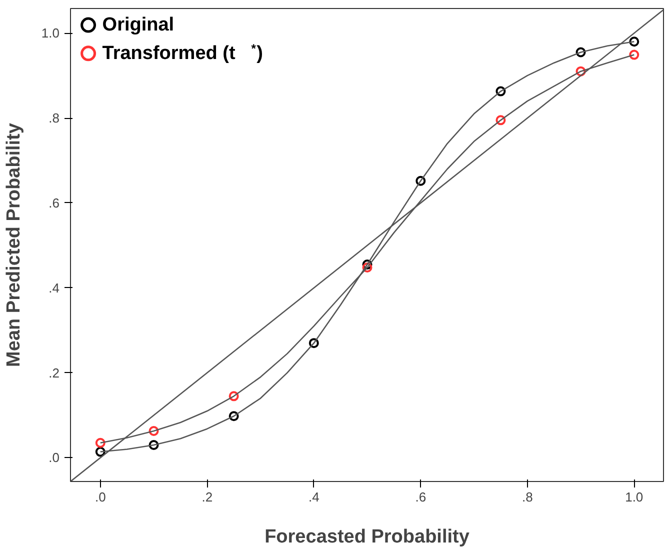 The height and width of the screenshot is (556, 669). I want to click on y-tick-label: 1.0, so click(50, 33).